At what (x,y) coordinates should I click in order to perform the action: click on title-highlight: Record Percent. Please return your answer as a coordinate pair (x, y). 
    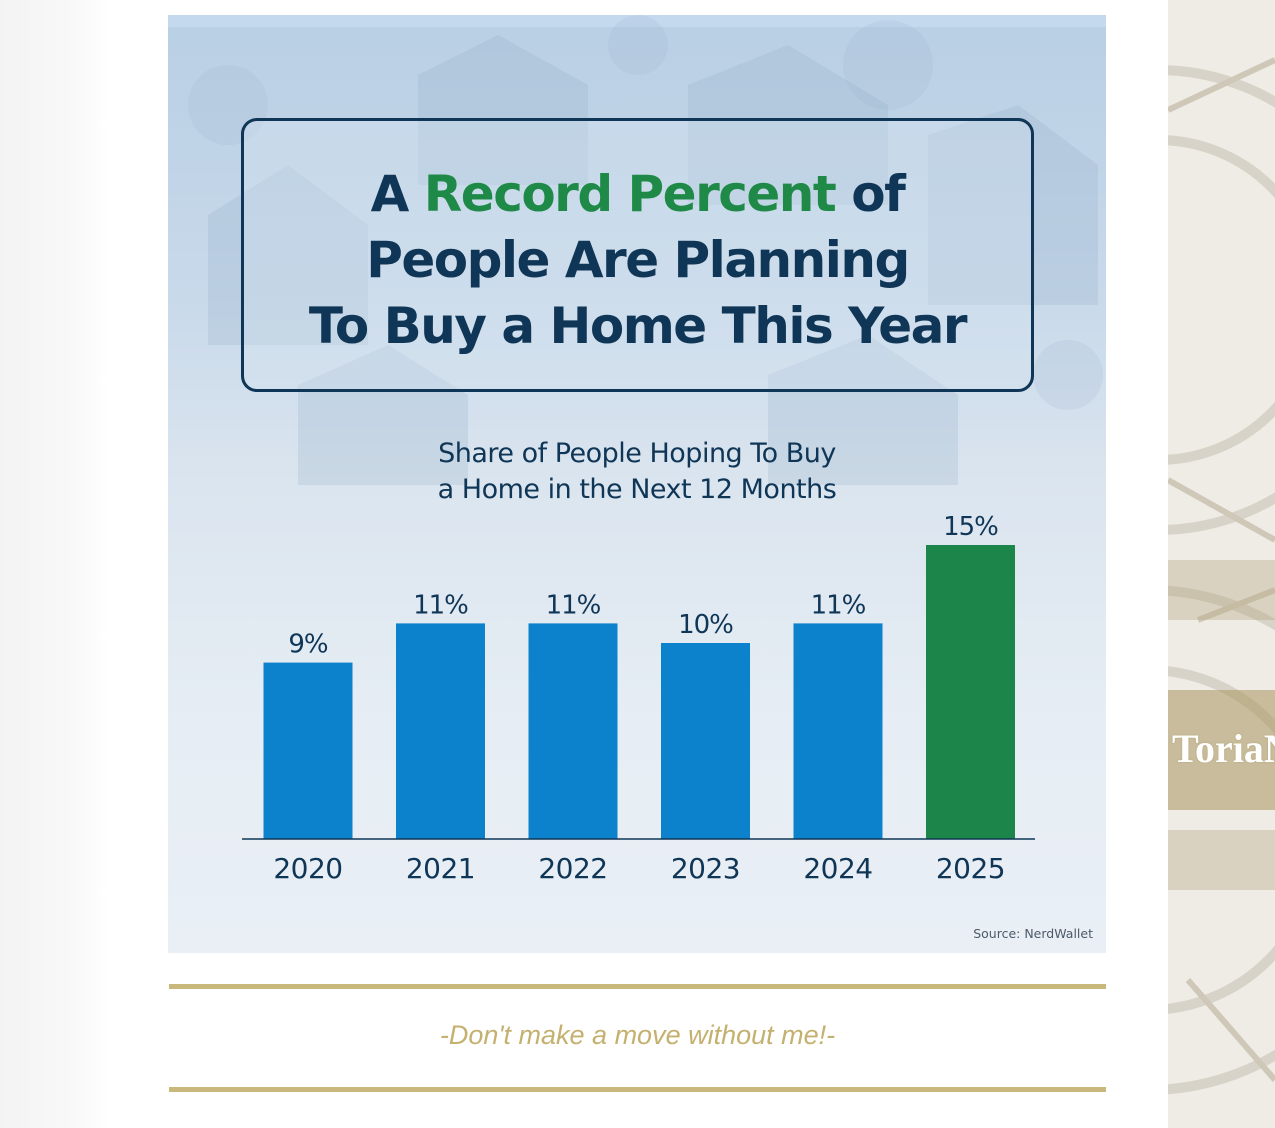
    Looking at the image, I should click on (630, 194).